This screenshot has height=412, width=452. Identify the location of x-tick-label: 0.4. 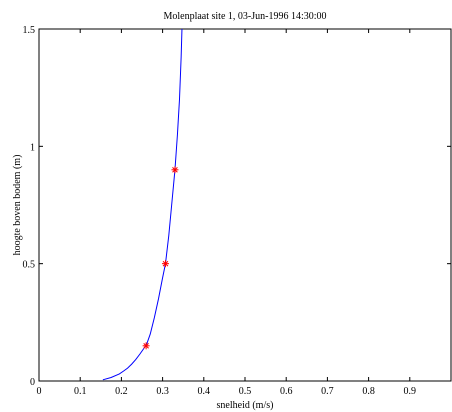
(204, 391).